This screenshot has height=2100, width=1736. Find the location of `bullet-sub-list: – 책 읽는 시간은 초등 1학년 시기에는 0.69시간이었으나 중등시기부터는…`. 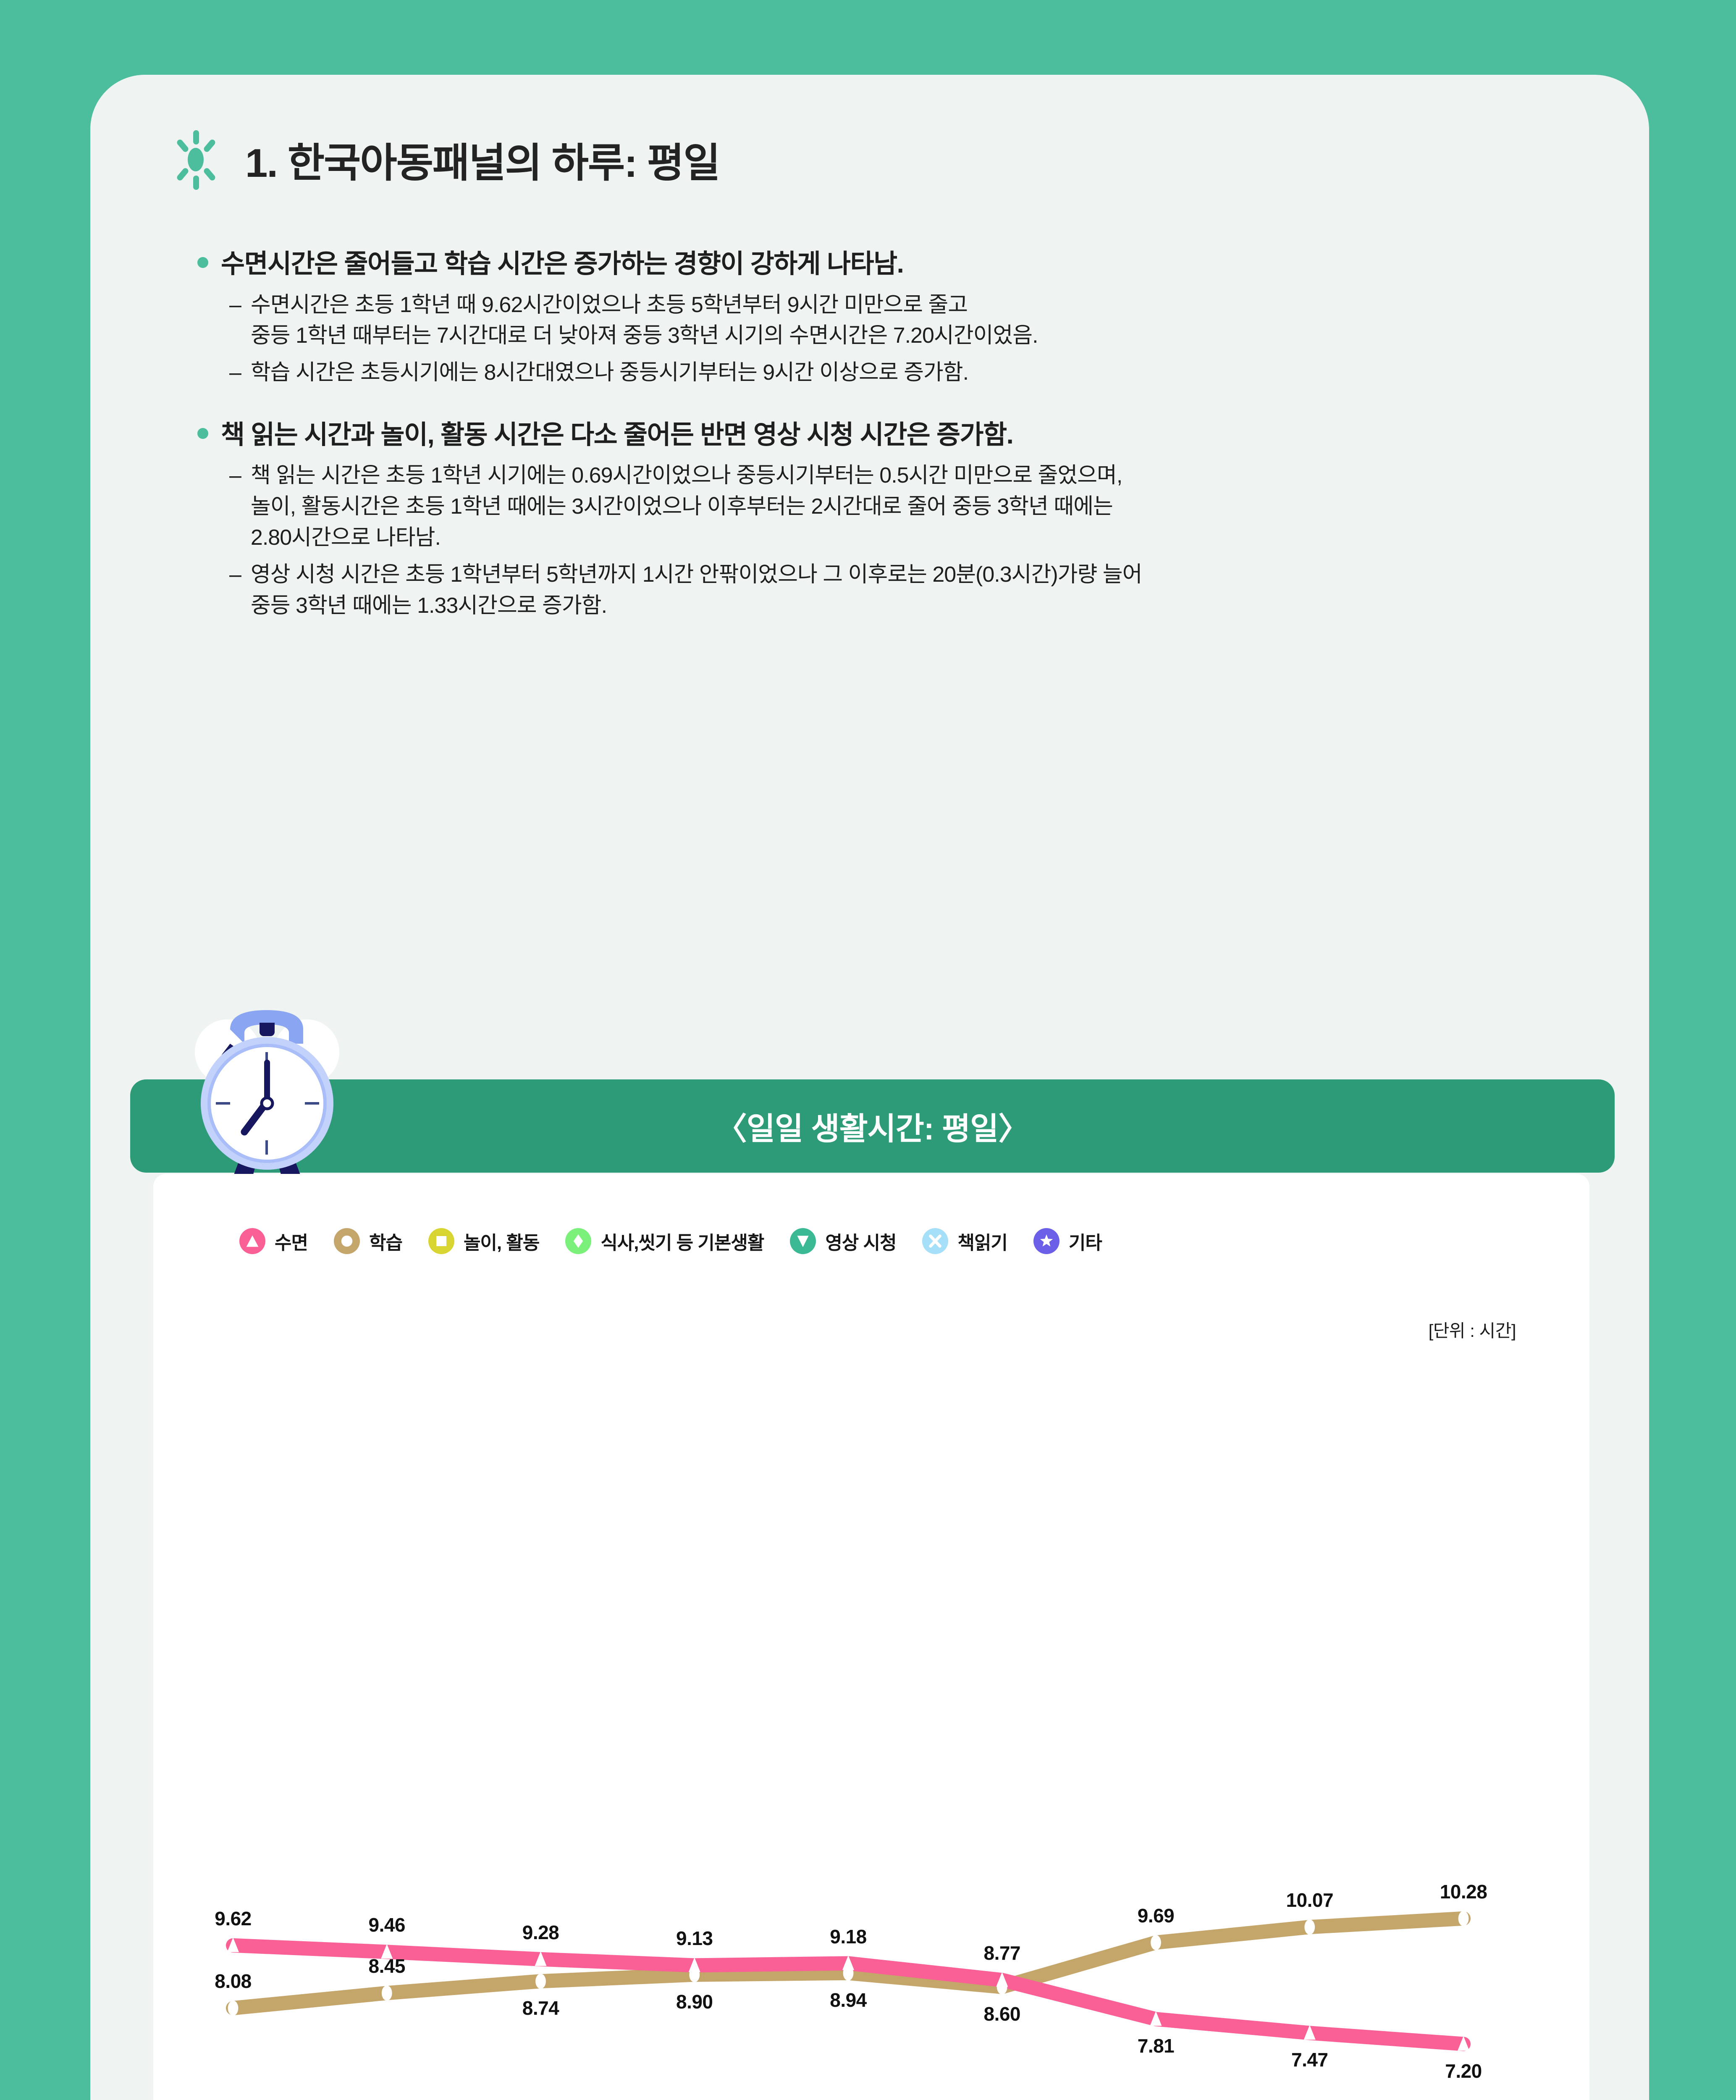

bullet-sub-list: – 책 읽는 시간은 초등 1학년 시기에는 0.69시간이었으나 중등시기부터는… is located at coordinates (904, 540).